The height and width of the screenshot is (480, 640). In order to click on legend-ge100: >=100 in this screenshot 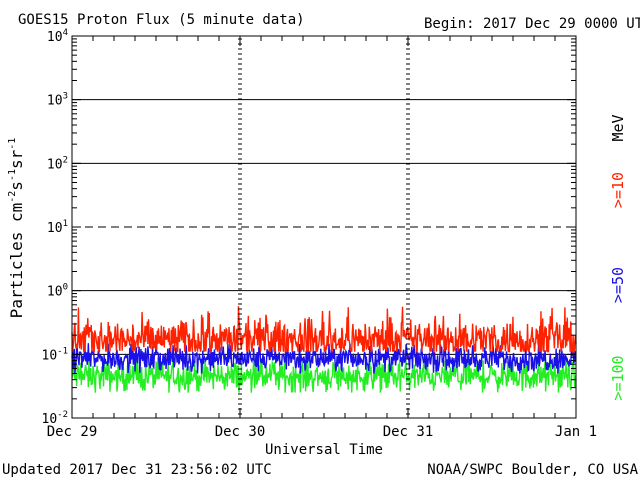, I will do `click(618, 377)`.